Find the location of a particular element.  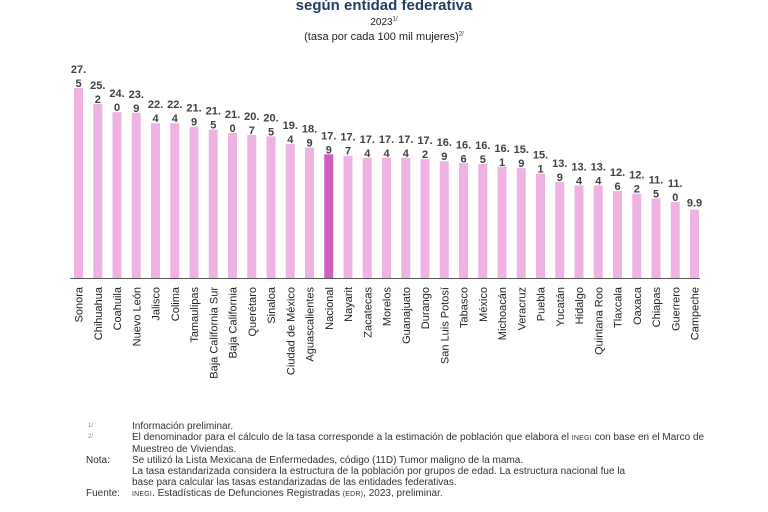

category-label-7: Baja California Sur is located at coordinates (214, 333).